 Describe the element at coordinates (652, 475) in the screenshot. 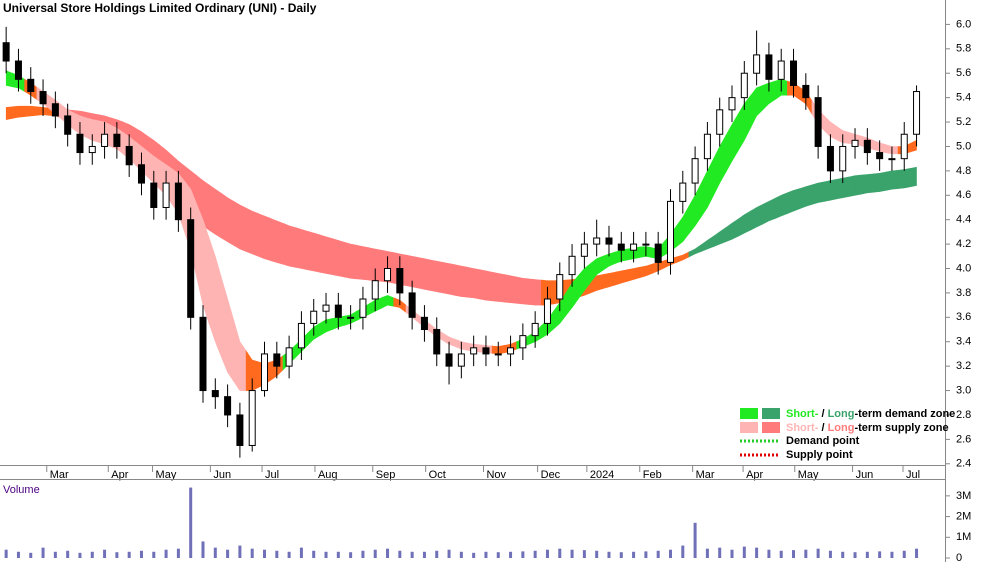

I see `x-tick-label: Feb` at that location.